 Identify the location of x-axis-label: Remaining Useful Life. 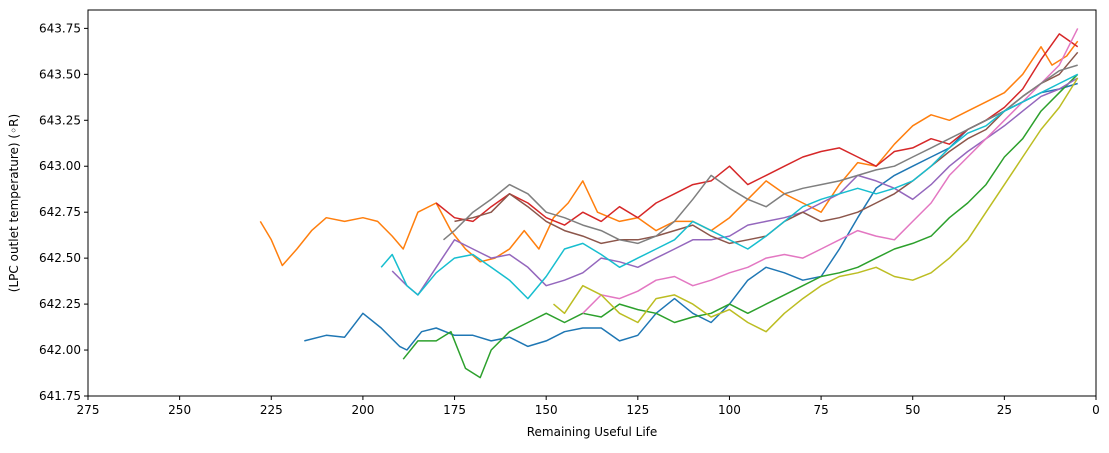
(592, 432).